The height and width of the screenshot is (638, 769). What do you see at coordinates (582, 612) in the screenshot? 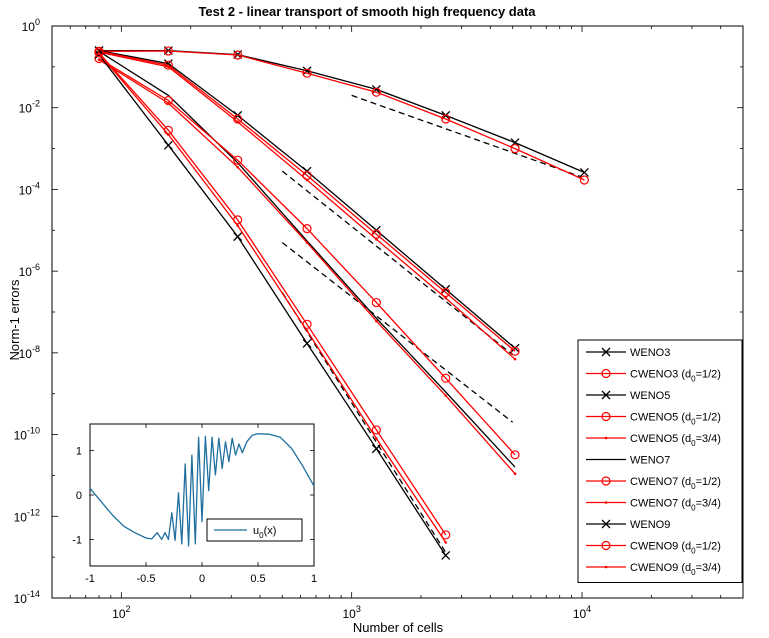
I see `x-tick-label: 10⁴` at bounding box center [582, 612].